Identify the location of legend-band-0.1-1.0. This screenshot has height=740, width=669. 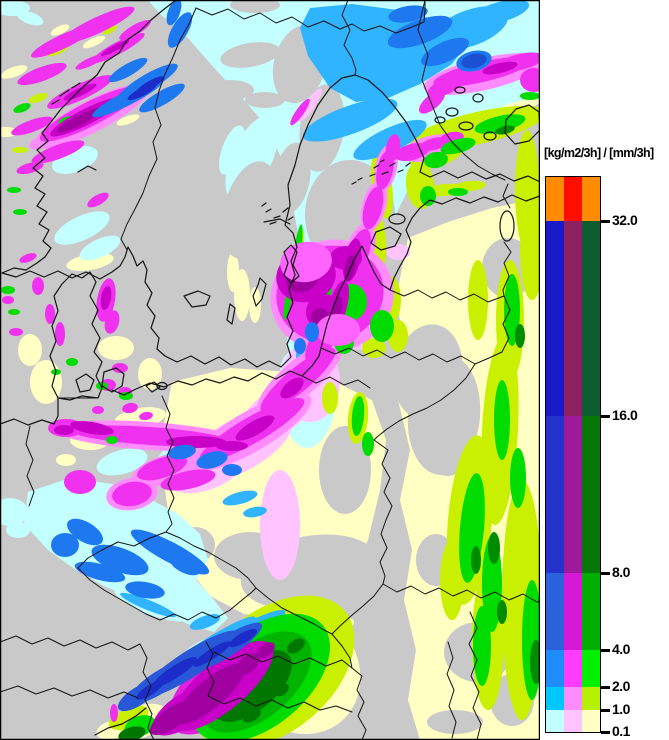
(573, 721).